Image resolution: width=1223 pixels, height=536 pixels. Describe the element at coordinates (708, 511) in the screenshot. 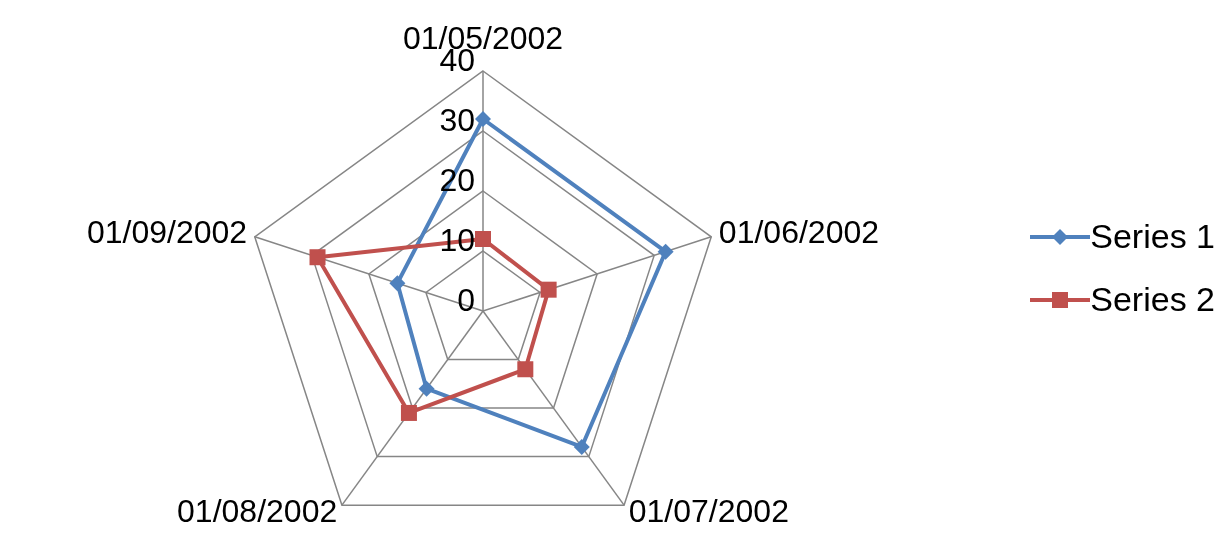

I see `spoke-label: 01/07/2002` at that location.